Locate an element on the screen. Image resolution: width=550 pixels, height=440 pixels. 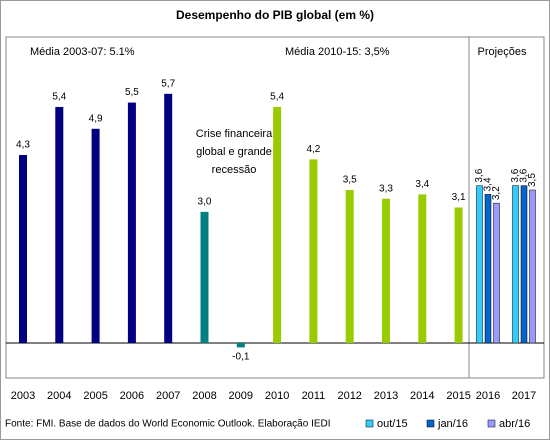
projection-title: Projeções is located at coordinates (502, 52).